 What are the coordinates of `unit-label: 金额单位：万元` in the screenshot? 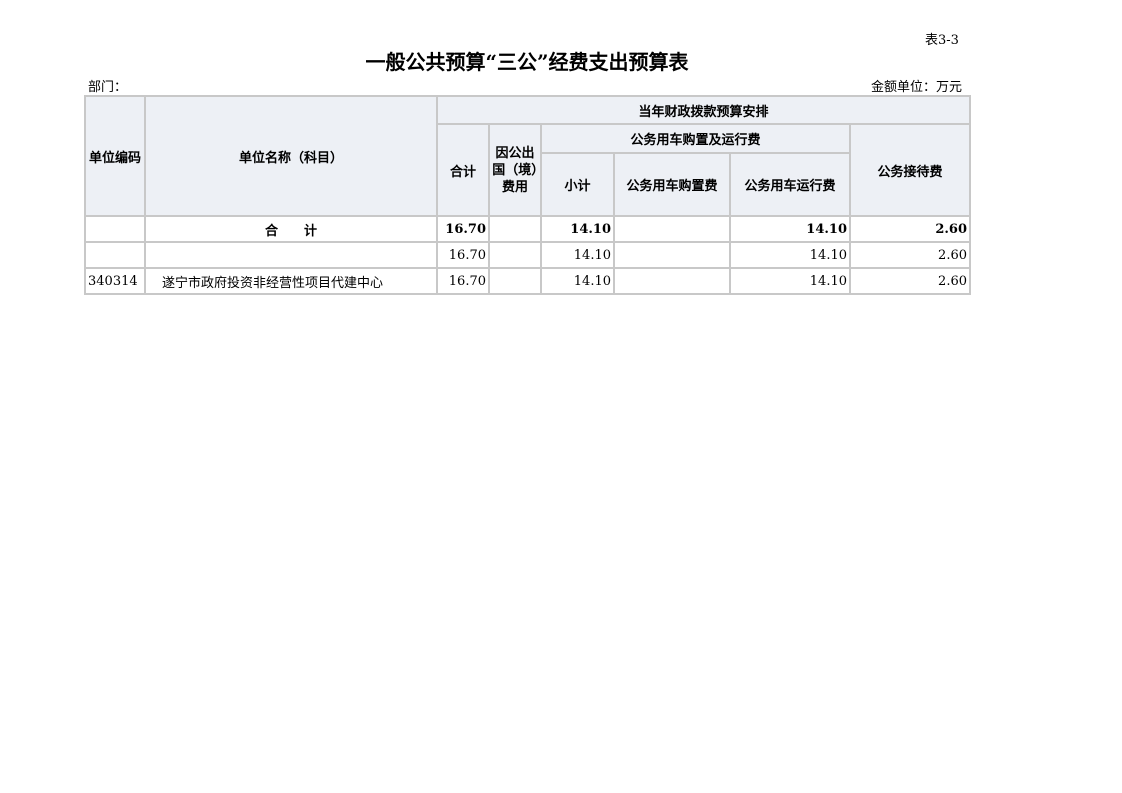 It's located at (916, 87).